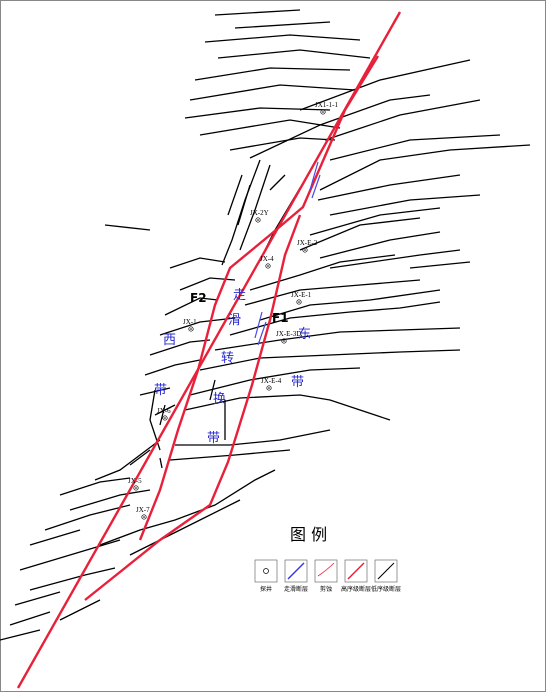 This screenshot has height=692, width=546. What do you see at coordinates (307, 243) in the screenshot?
I see `well-name: JX-E-2` at bounding box center [307, 243].